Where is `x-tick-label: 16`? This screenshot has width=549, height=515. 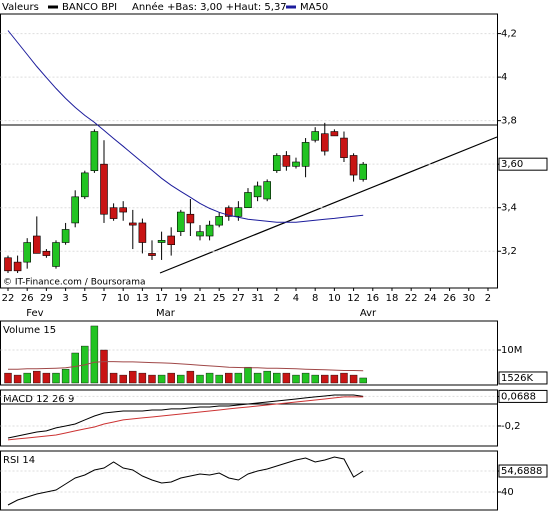
x-tick-label: 16 is located at coordinates (372, 298).